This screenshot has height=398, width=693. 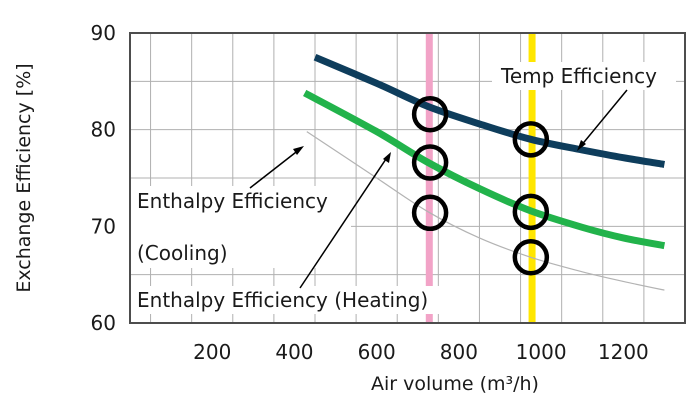 I want to click on series-line-temp-efficiency, so click(x=489, y=110).